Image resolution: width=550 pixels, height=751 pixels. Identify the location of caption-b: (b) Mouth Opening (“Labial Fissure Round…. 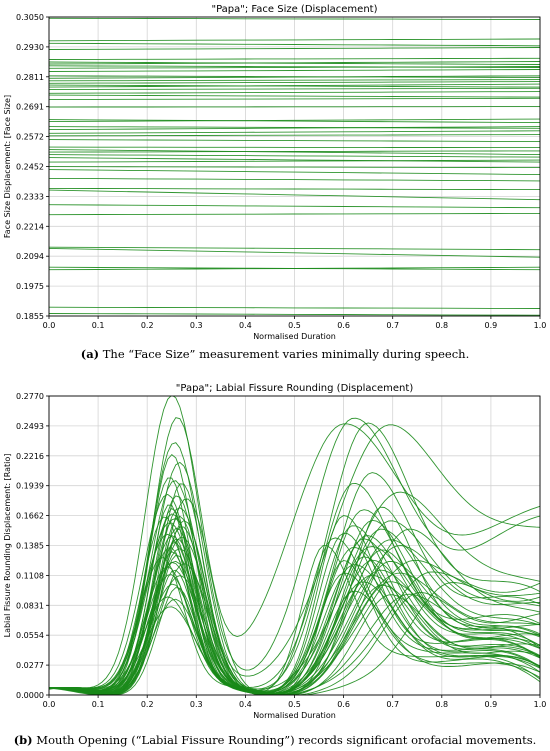
(275, 740).